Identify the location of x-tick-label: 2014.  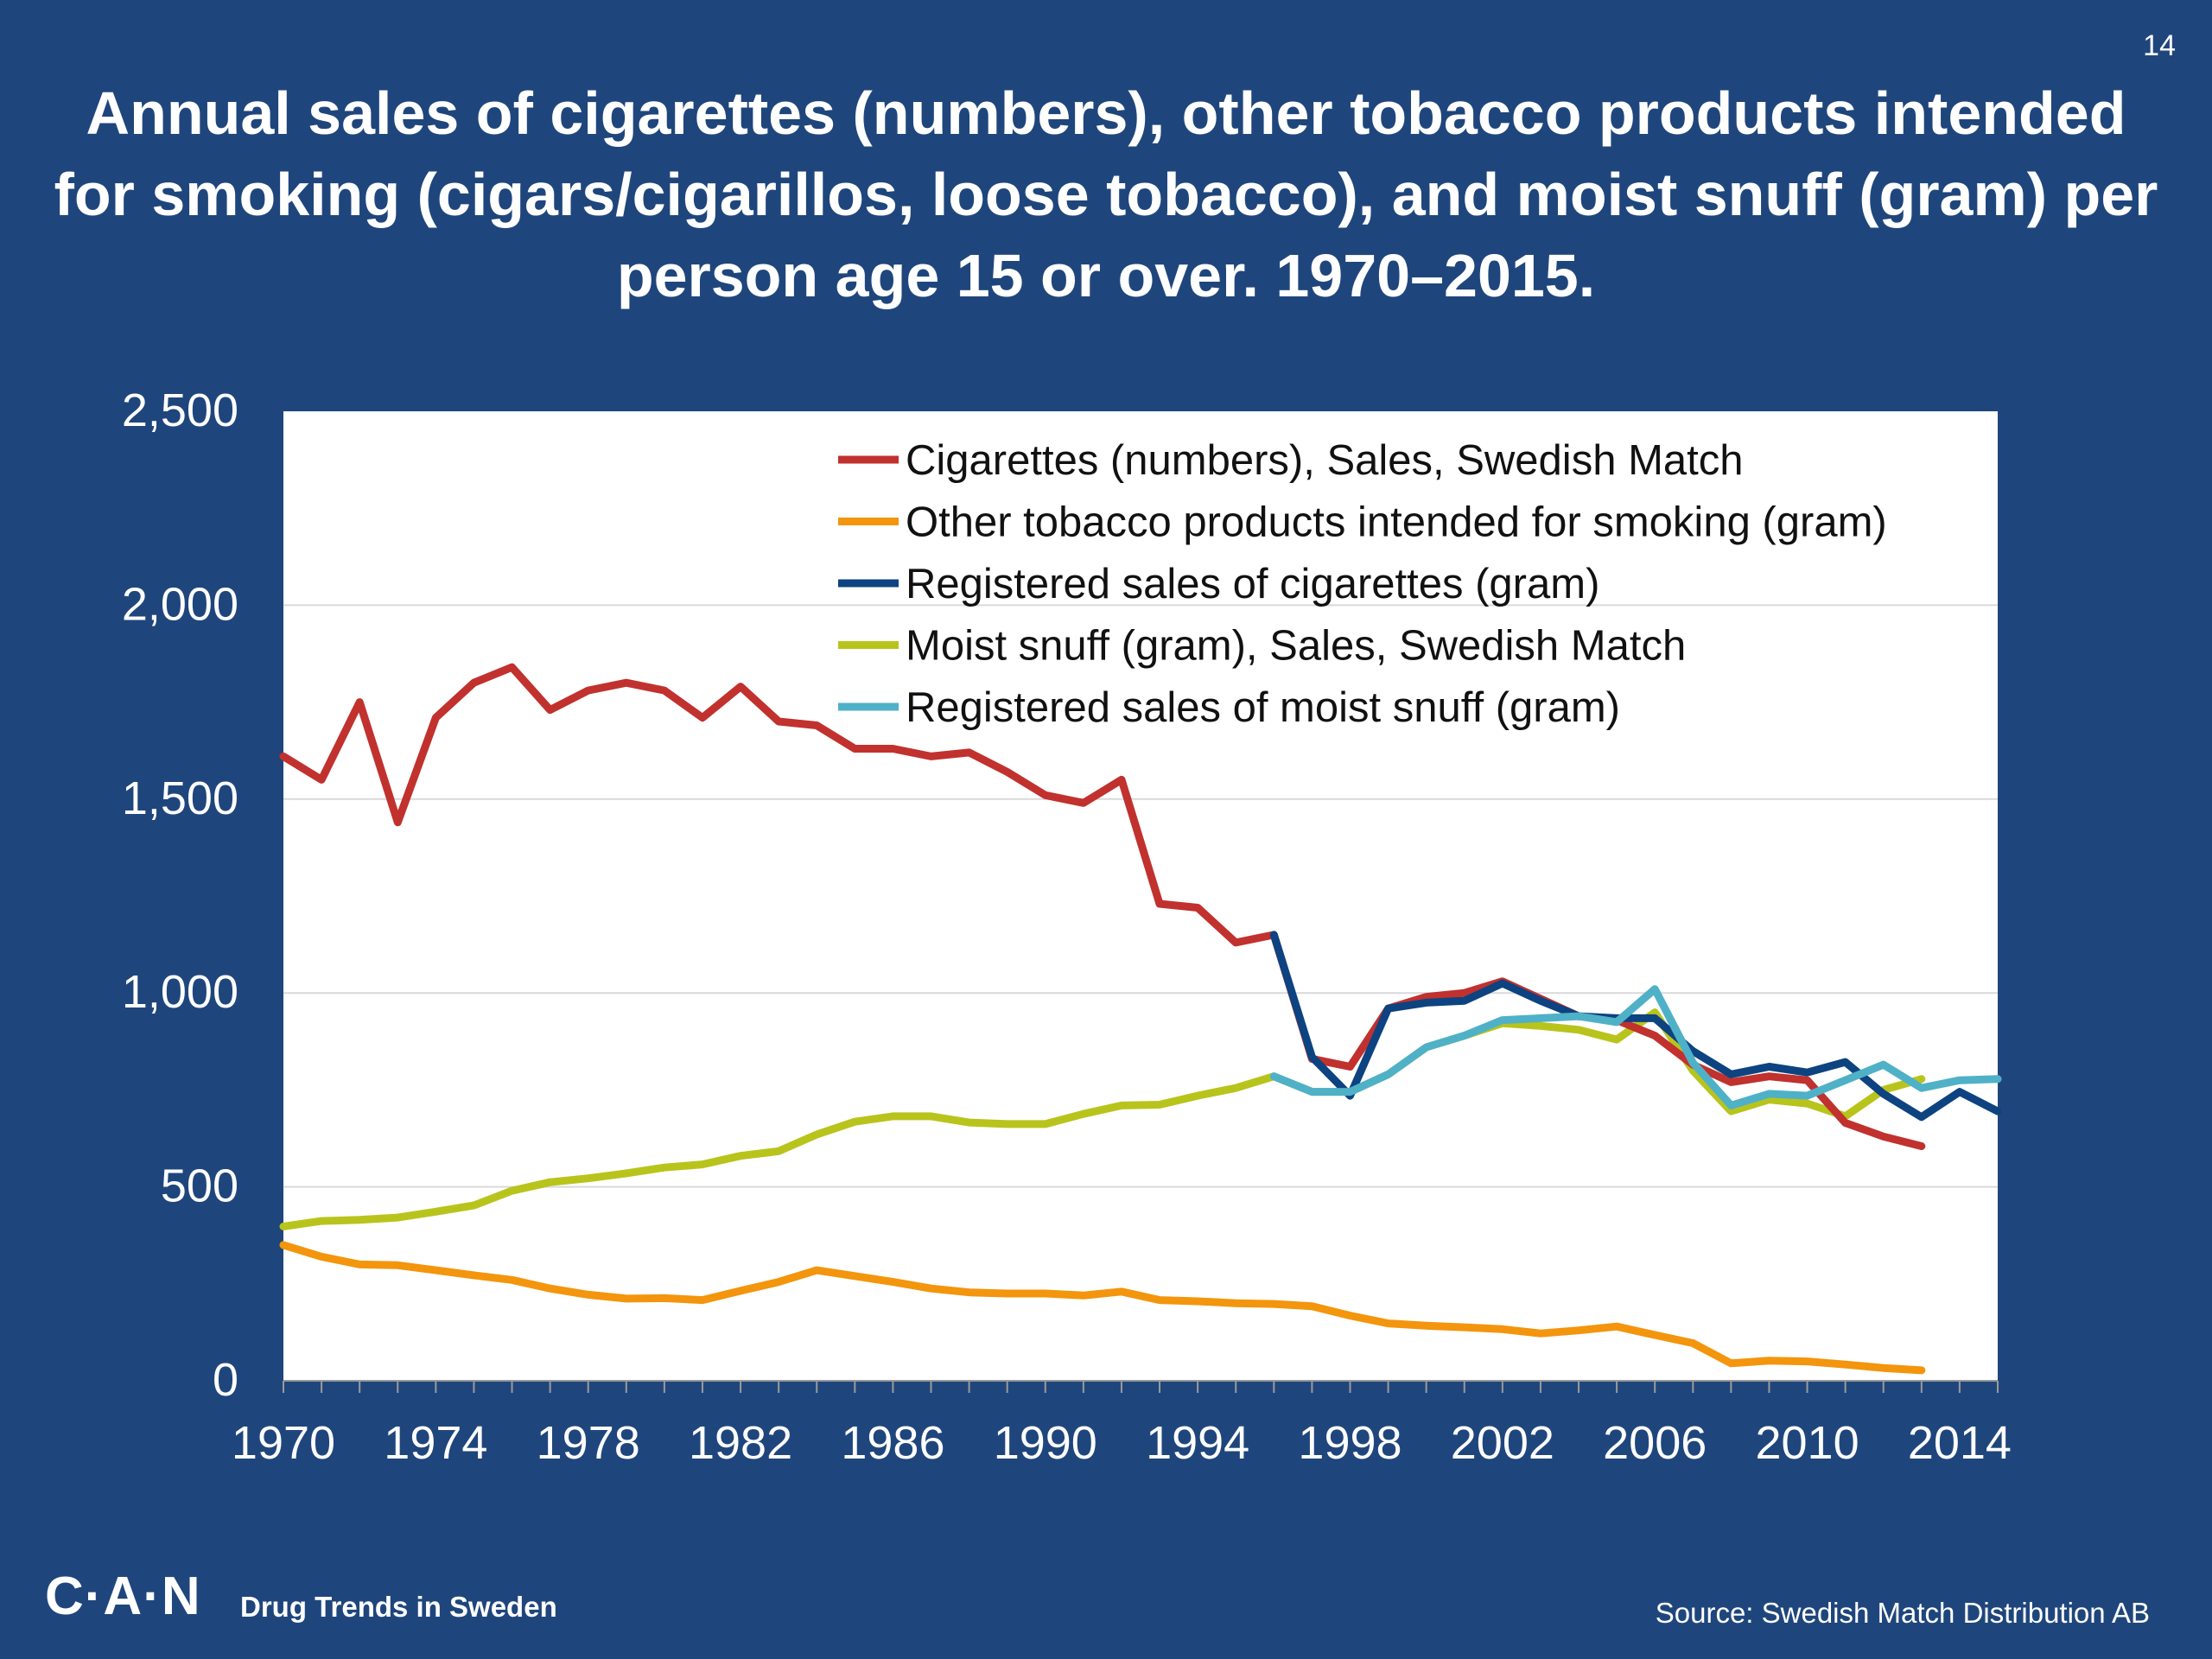
(1960, 1443).